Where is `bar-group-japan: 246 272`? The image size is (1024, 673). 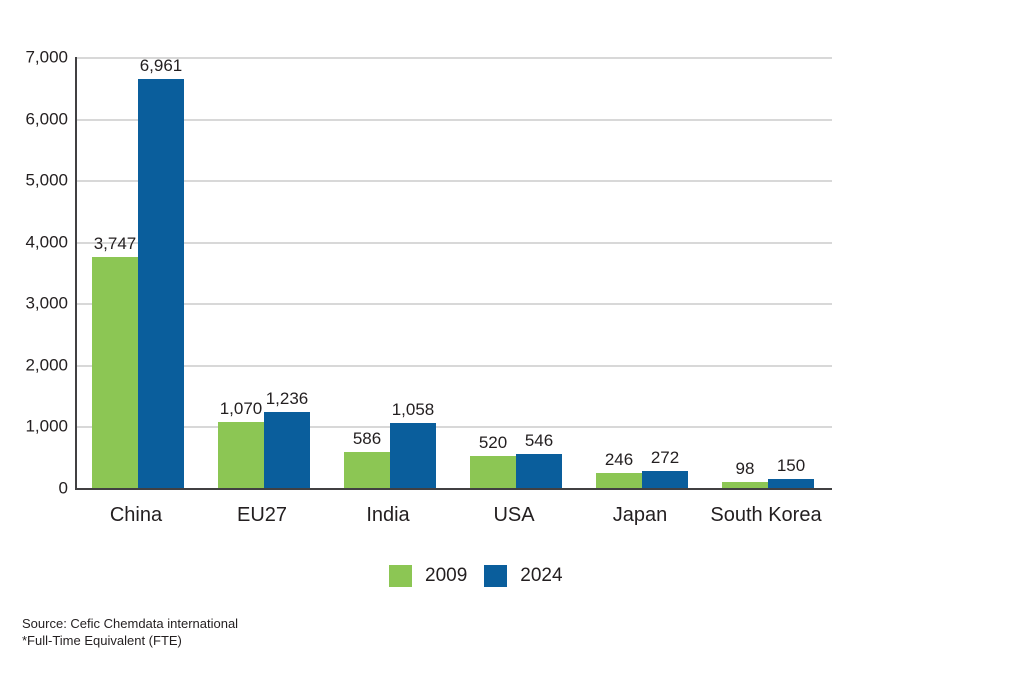
bar-group-japan: 246 272 is located at coordinates (642, 272).